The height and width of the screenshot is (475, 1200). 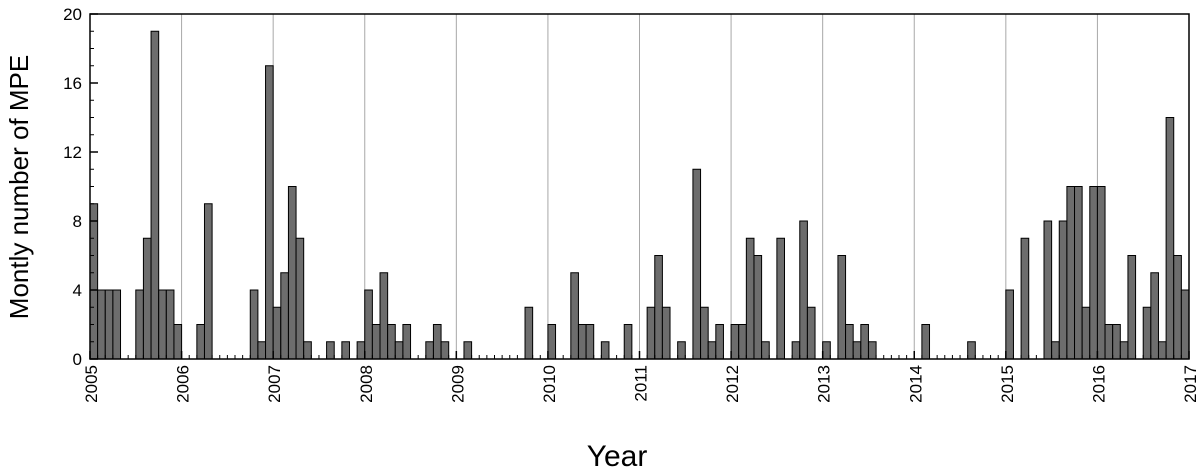 What do you see at coordinates (19, 187) in the screenshot?
I see `y-axis-title: Montly number of MPE` at bounding box center [19, 187].